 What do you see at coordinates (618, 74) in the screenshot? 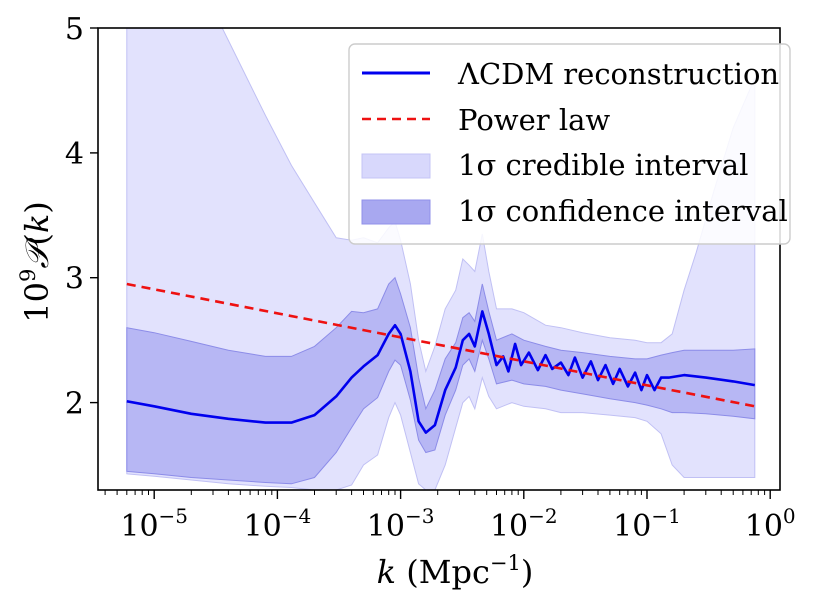
I see `legend-label-reconstruction: ΛCDM reconstruction` at bounding box center [618, 74].